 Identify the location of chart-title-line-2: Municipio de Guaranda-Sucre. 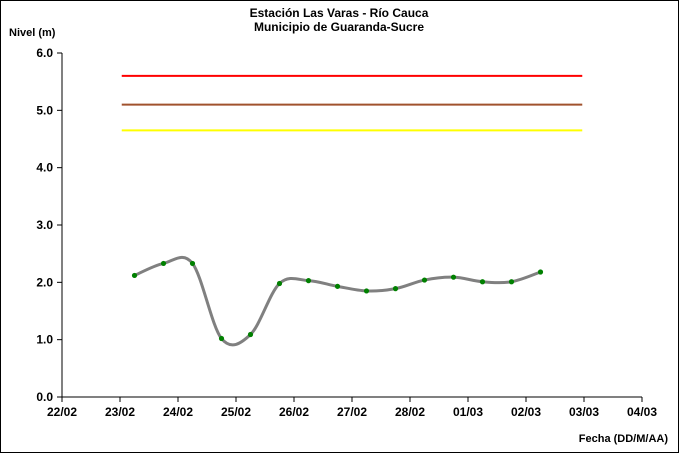
(339, 27).